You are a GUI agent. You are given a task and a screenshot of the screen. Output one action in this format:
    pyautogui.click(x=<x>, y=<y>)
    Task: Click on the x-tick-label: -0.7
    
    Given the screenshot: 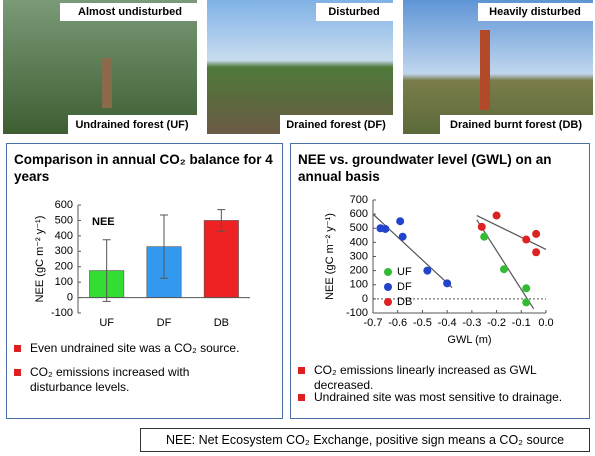 What is the action you would take?
    pyautogui.click(x=373, y=323)
    